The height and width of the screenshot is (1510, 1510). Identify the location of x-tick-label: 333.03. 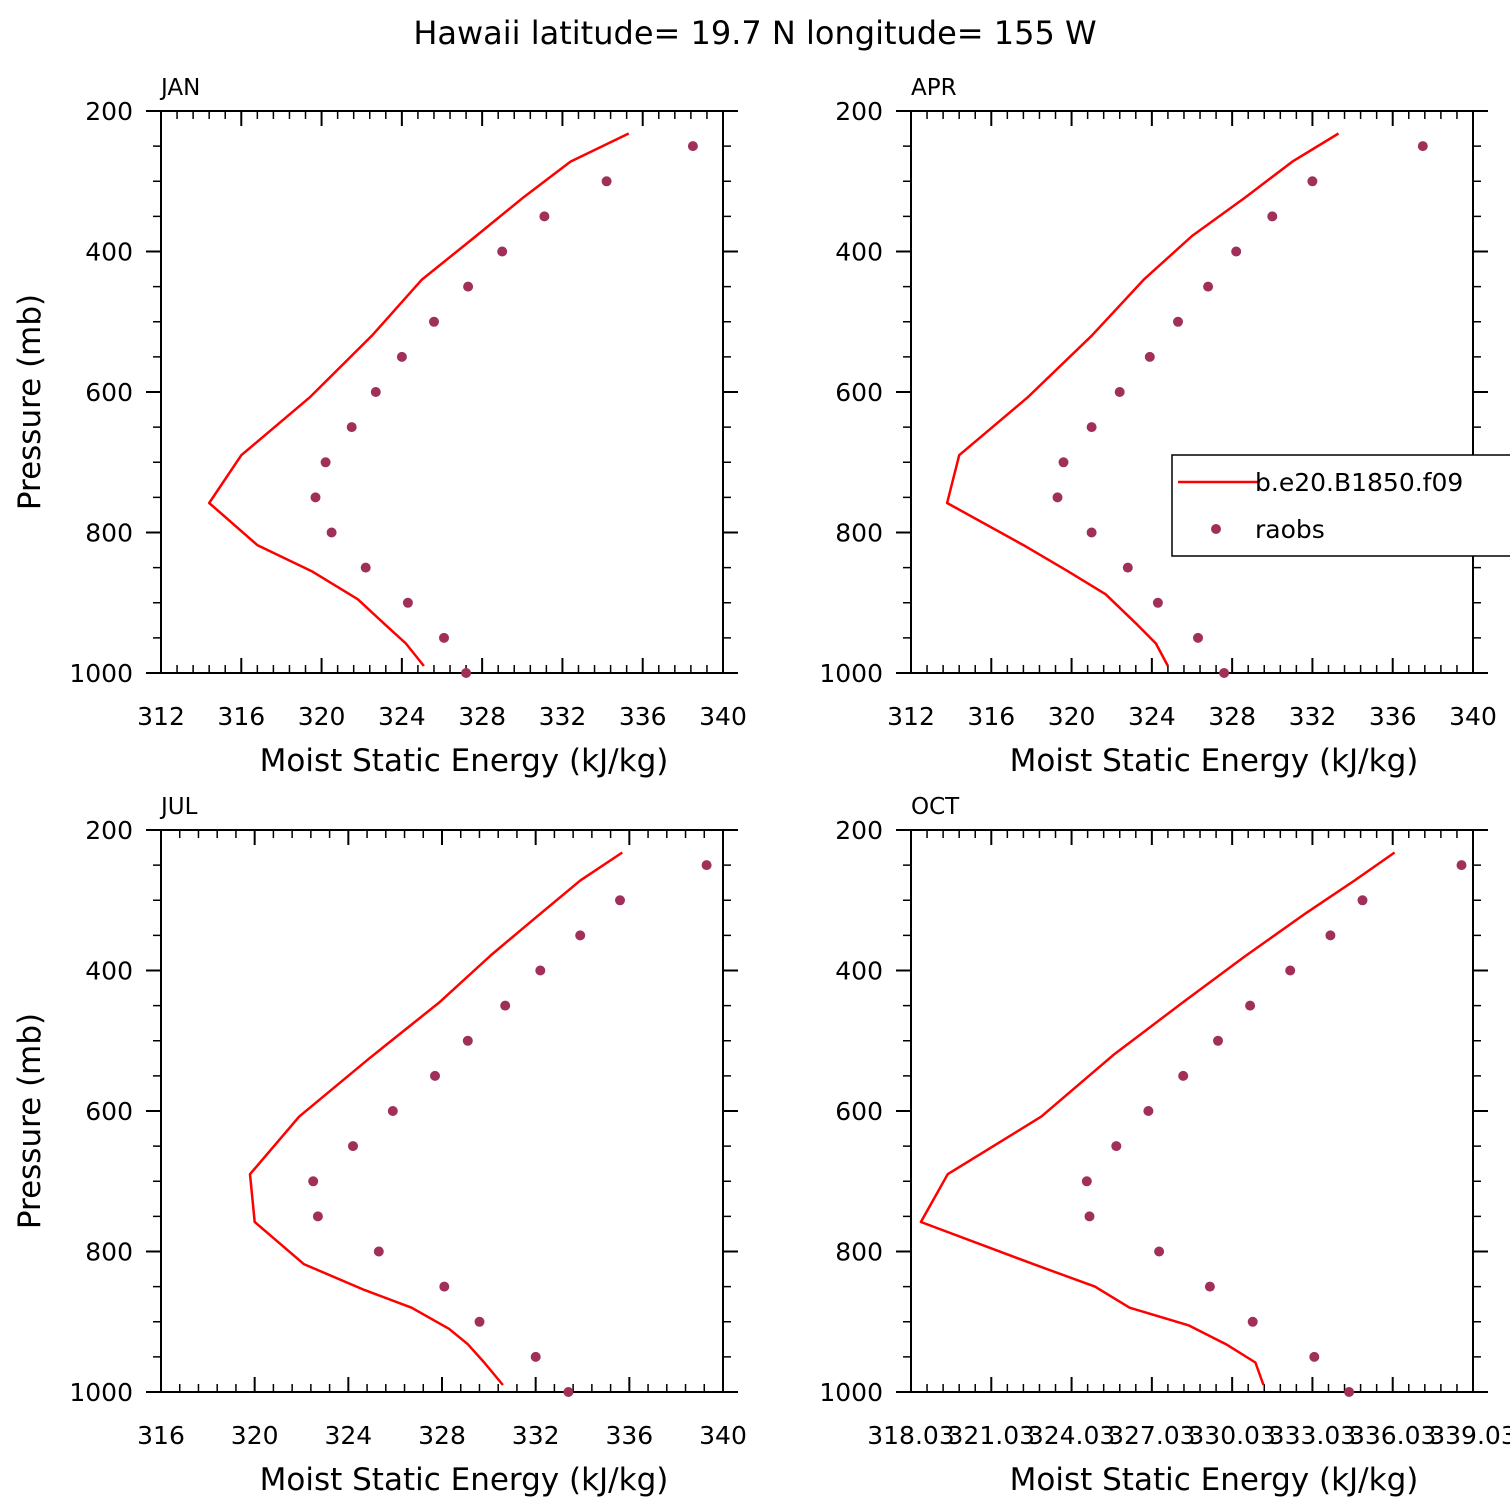
(1312, 1435).